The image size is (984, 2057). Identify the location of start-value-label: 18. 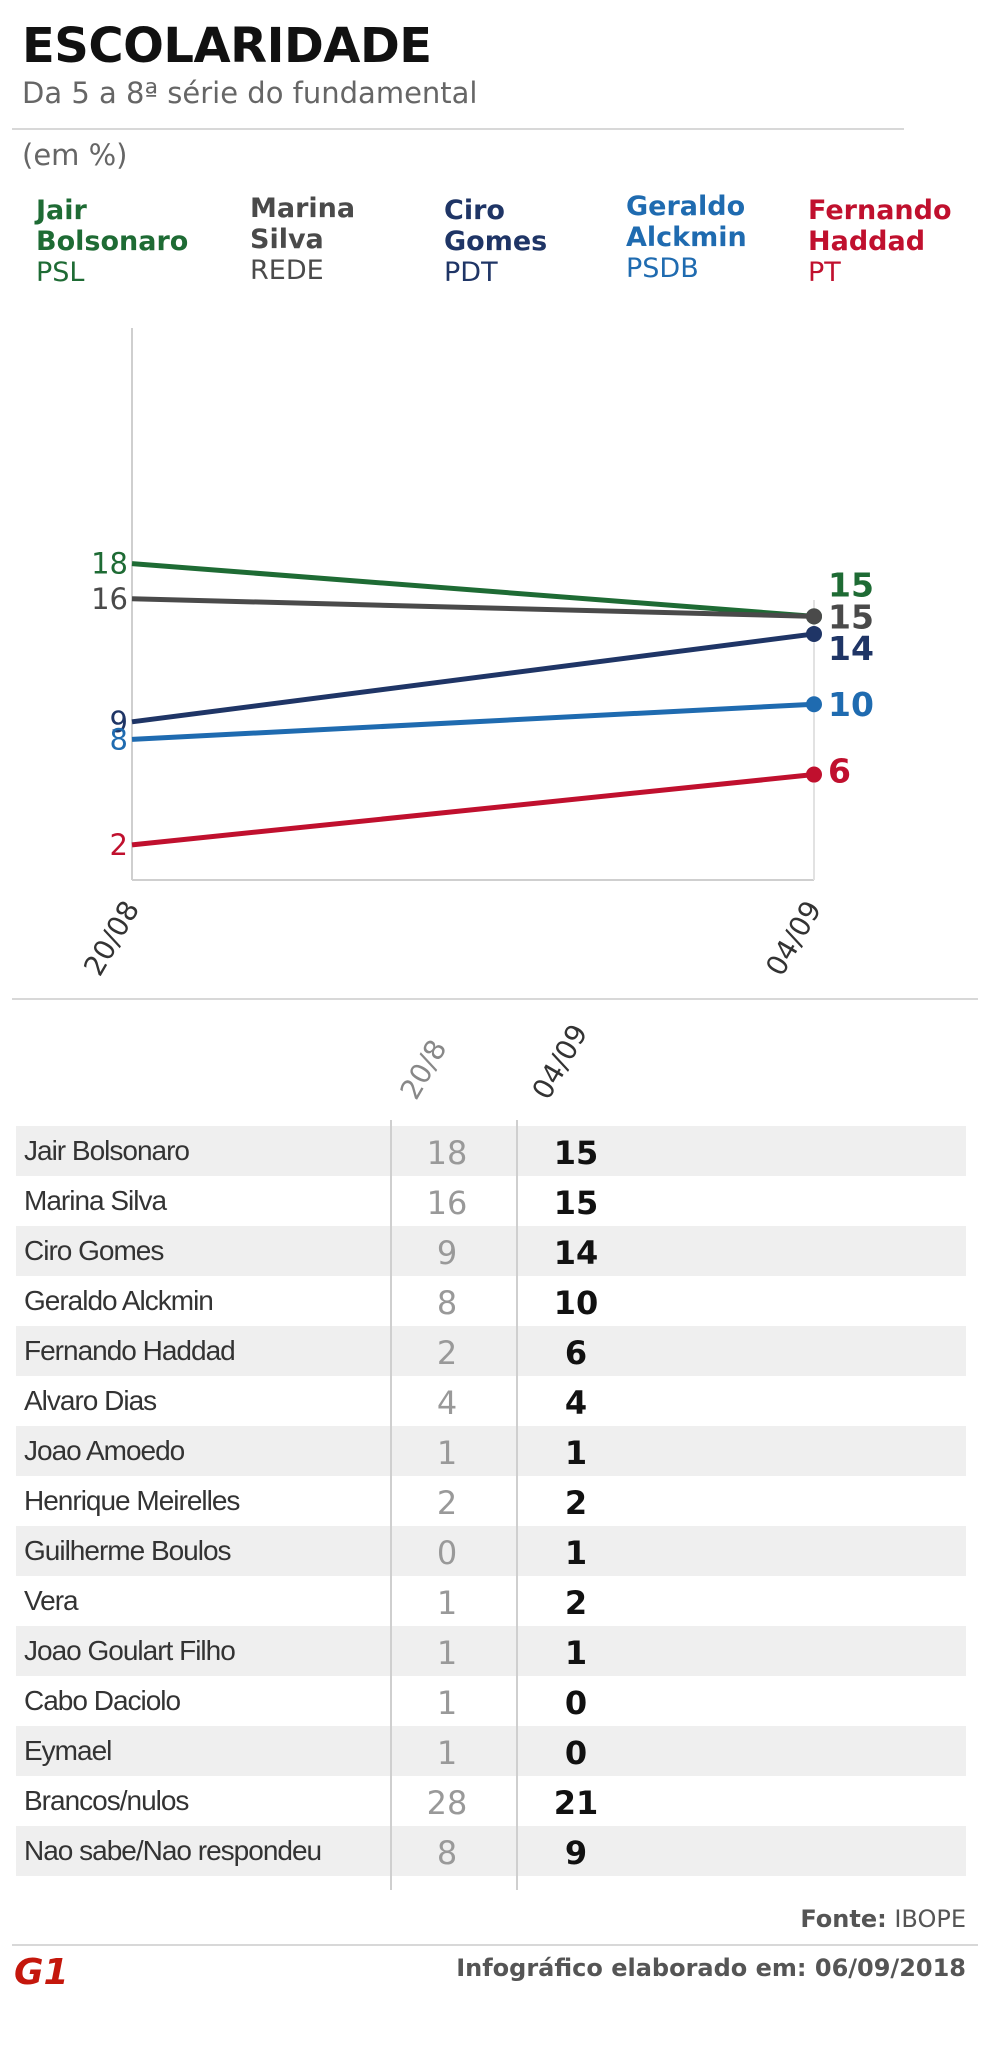
(109, 564).